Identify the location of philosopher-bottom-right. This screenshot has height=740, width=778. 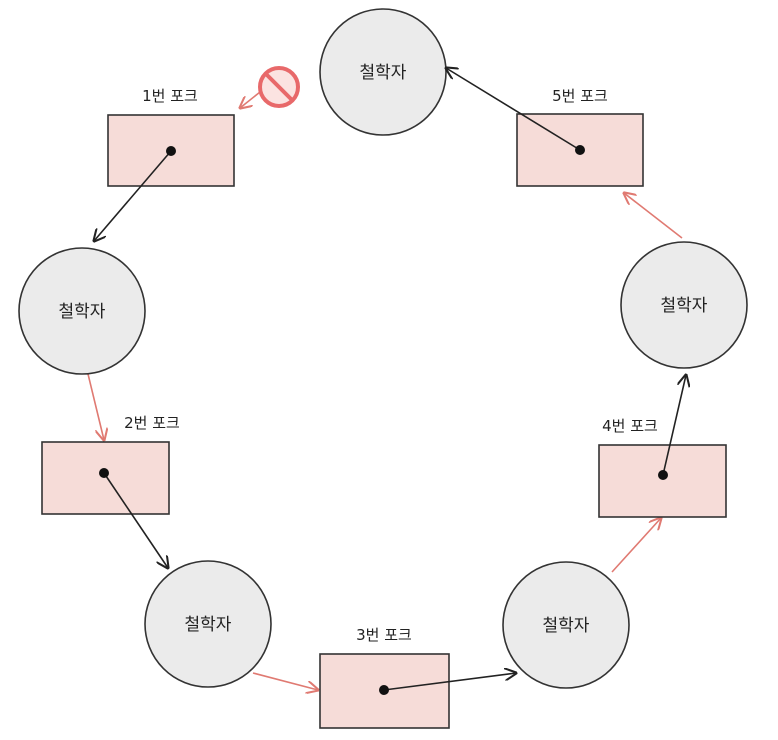
(566, 625).